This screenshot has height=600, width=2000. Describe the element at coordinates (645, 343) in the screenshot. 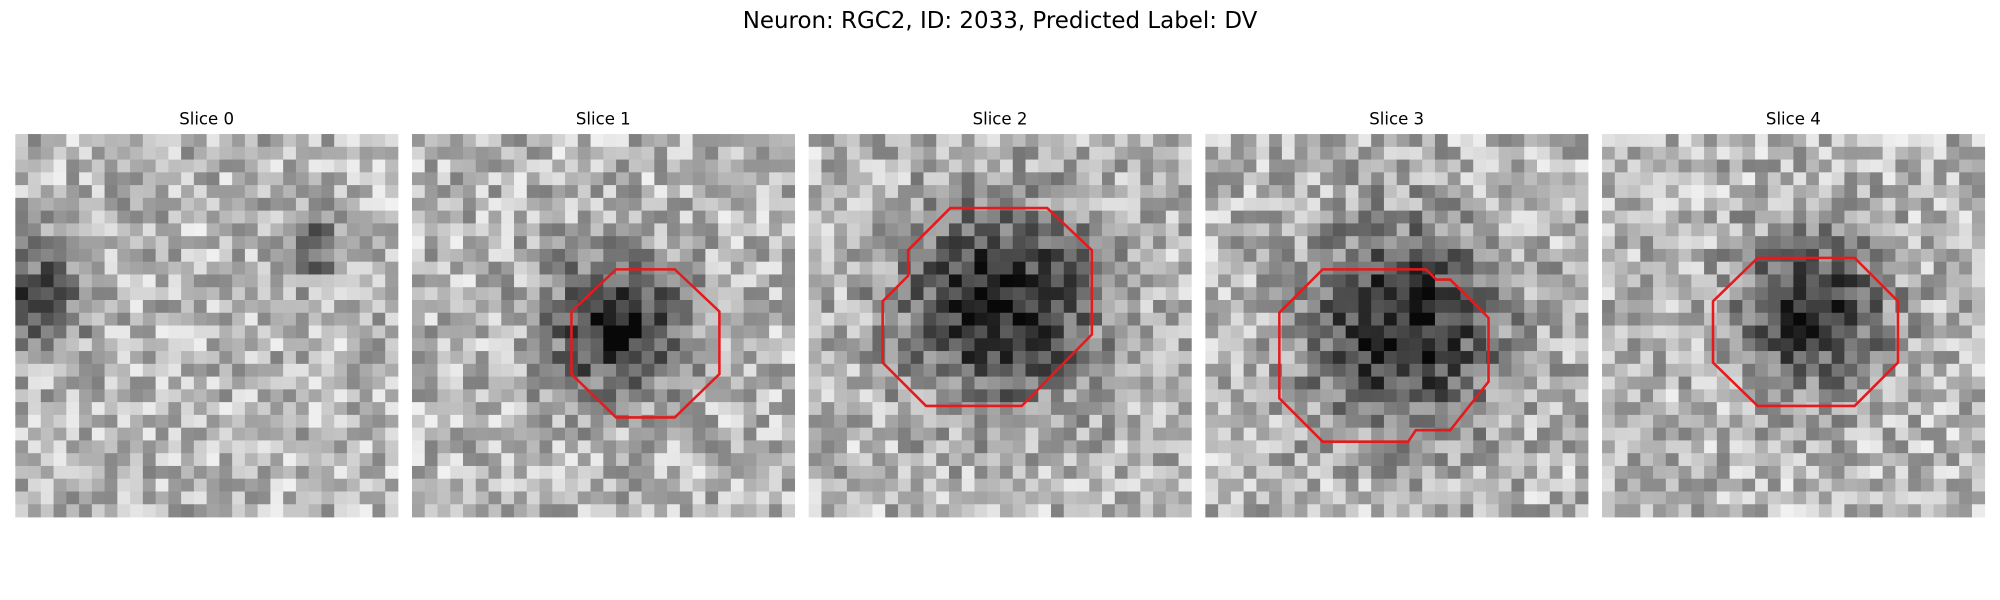

I see `contour` at that location.